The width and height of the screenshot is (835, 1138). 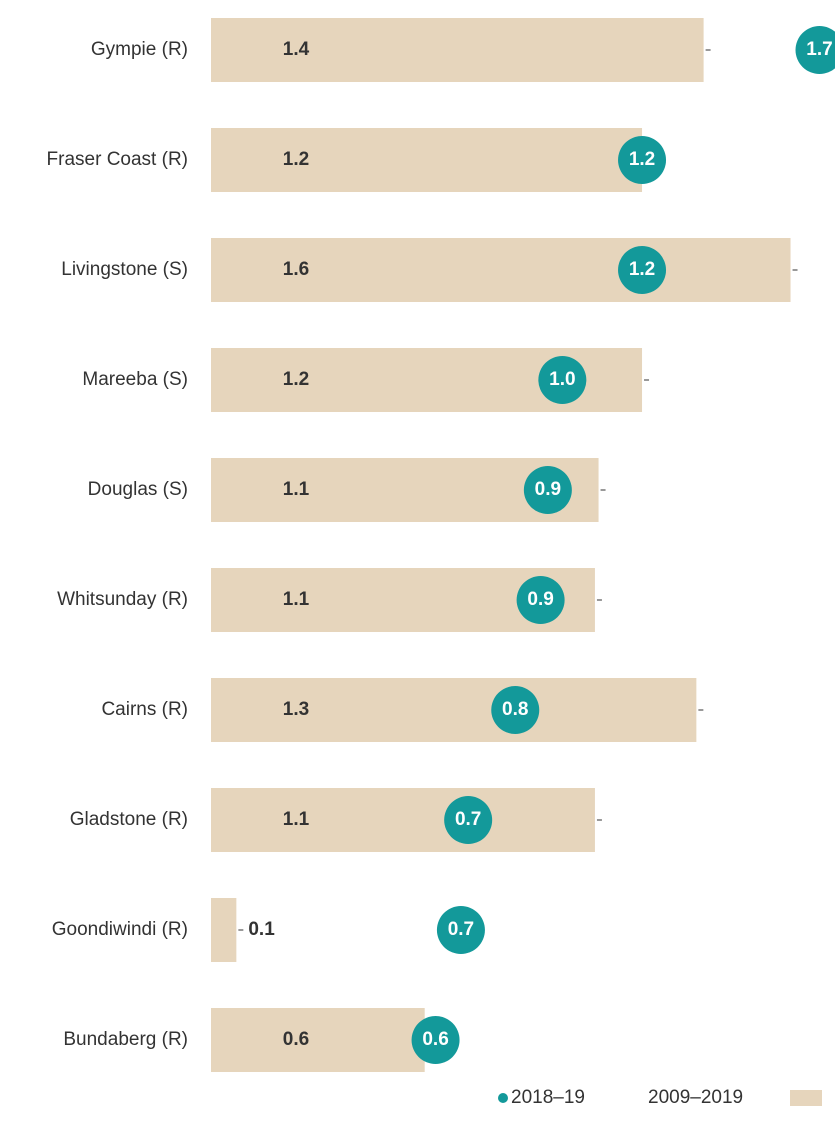 What do you see at coordinates (548, 1097) in the screenshot?
I see `legend-label: 2018–19` at bounding box center [548, 1097].